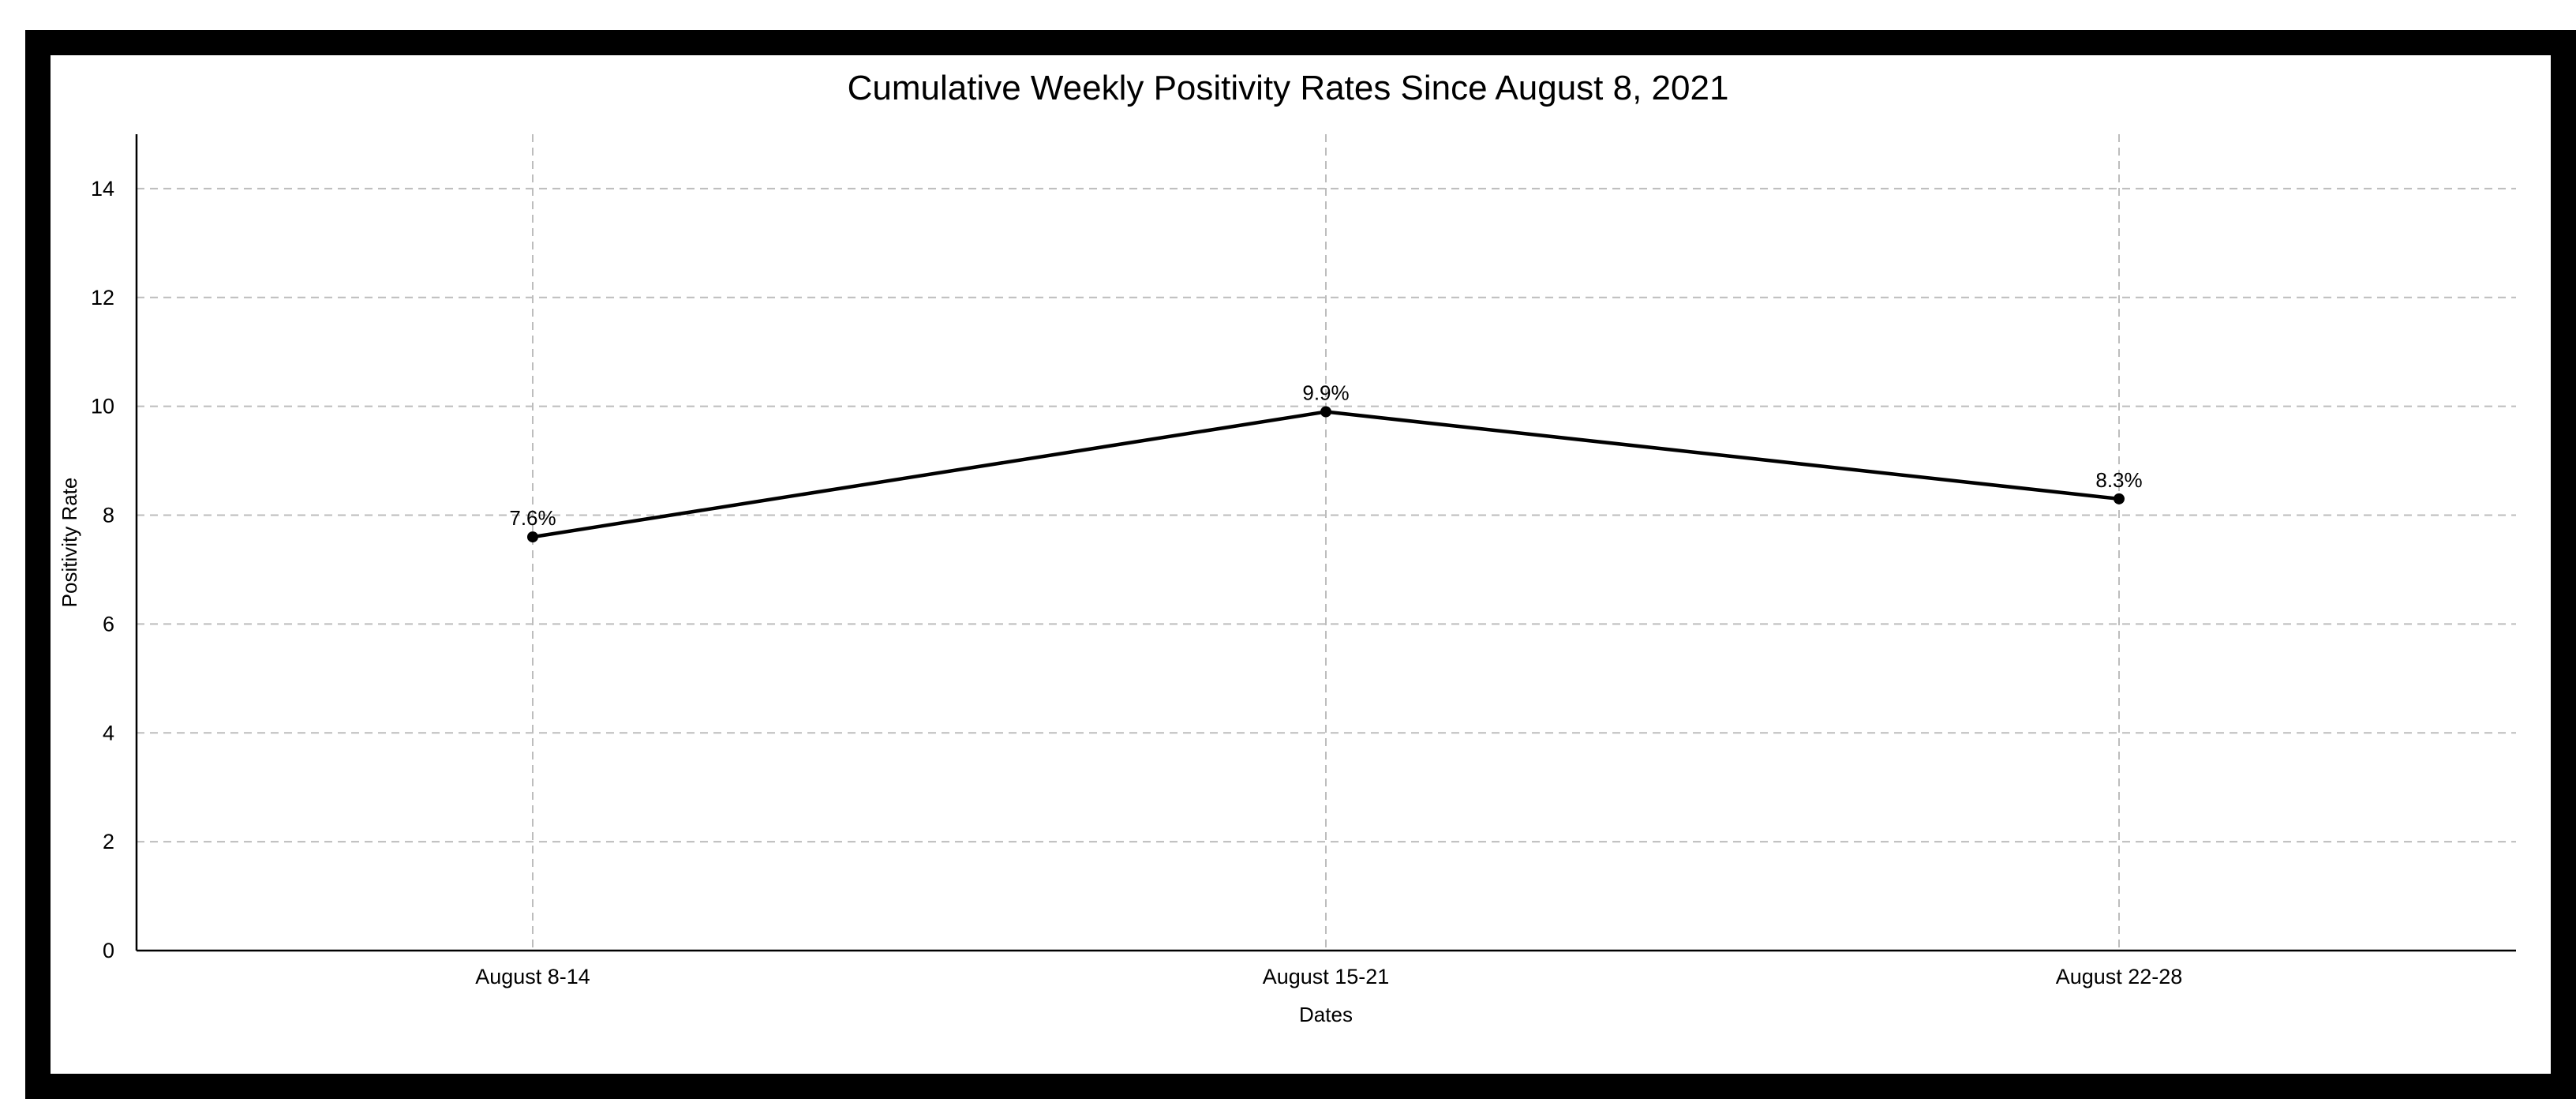 The image size is (2576, 1099). I want to click on y-tick-label: 8, so click(108, 516).